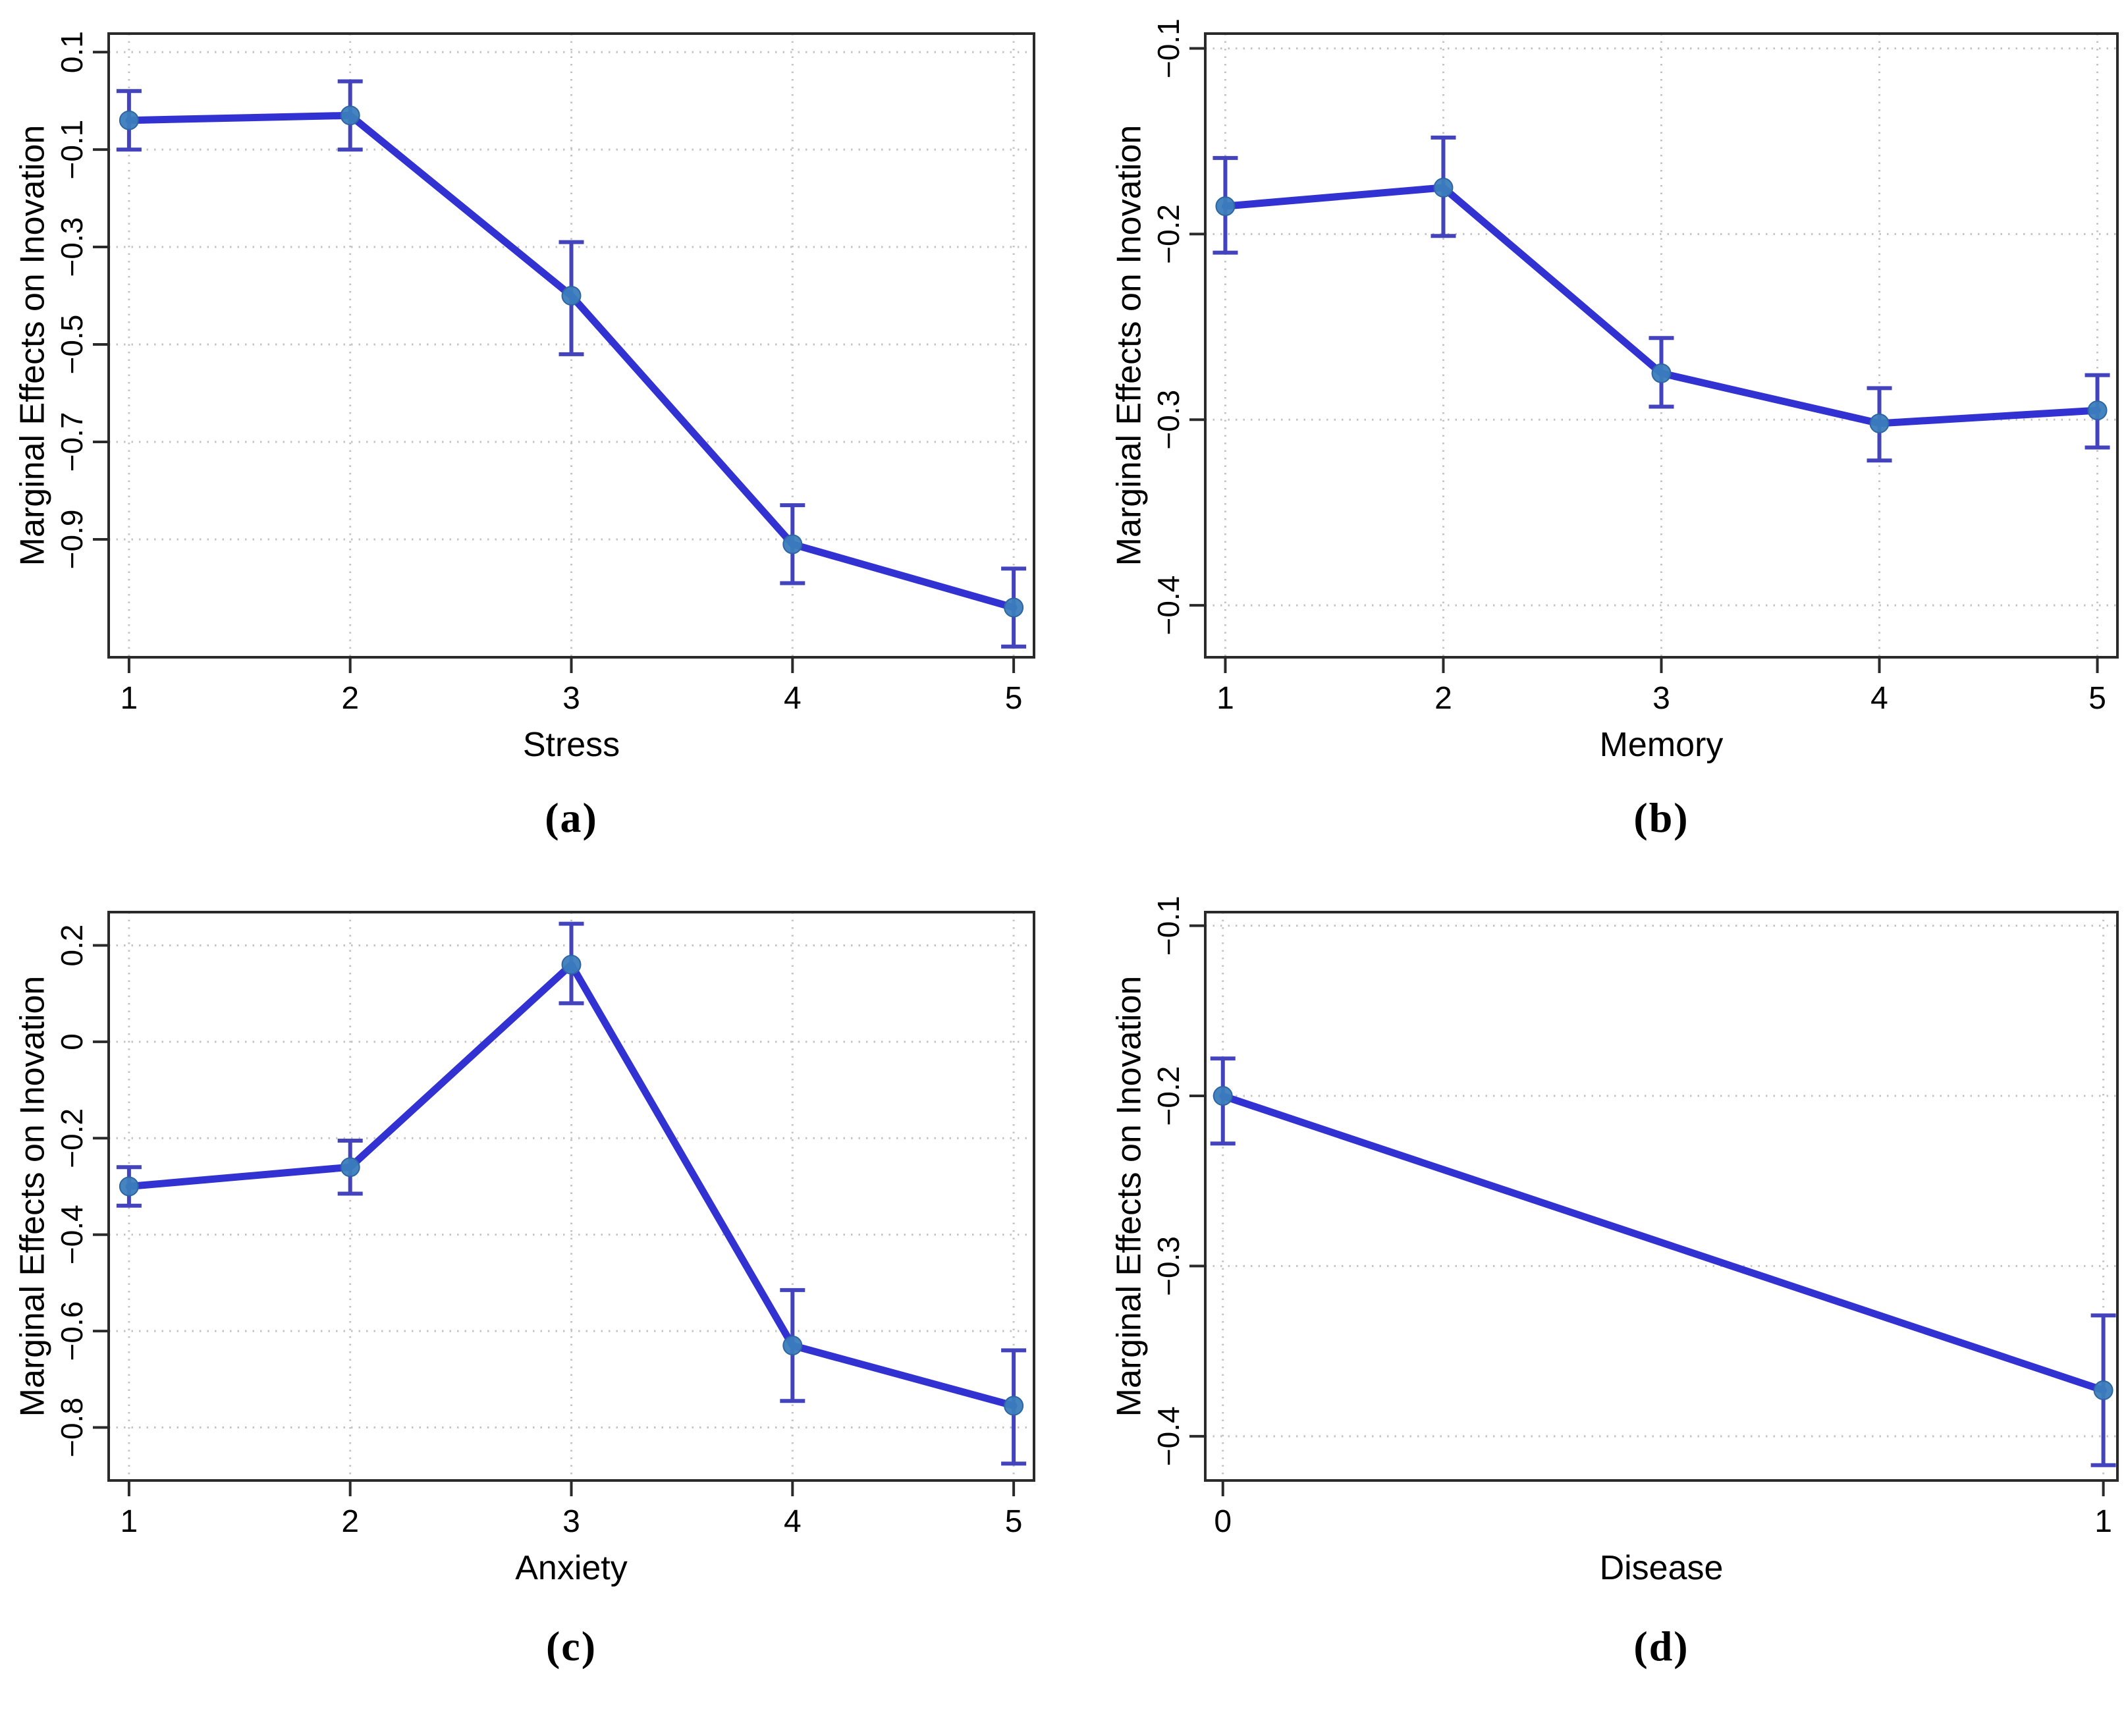 The width and height of the screenshot is (2126, 1736). I want to click on y-tick-label: −0.8, so click(72, 1427).